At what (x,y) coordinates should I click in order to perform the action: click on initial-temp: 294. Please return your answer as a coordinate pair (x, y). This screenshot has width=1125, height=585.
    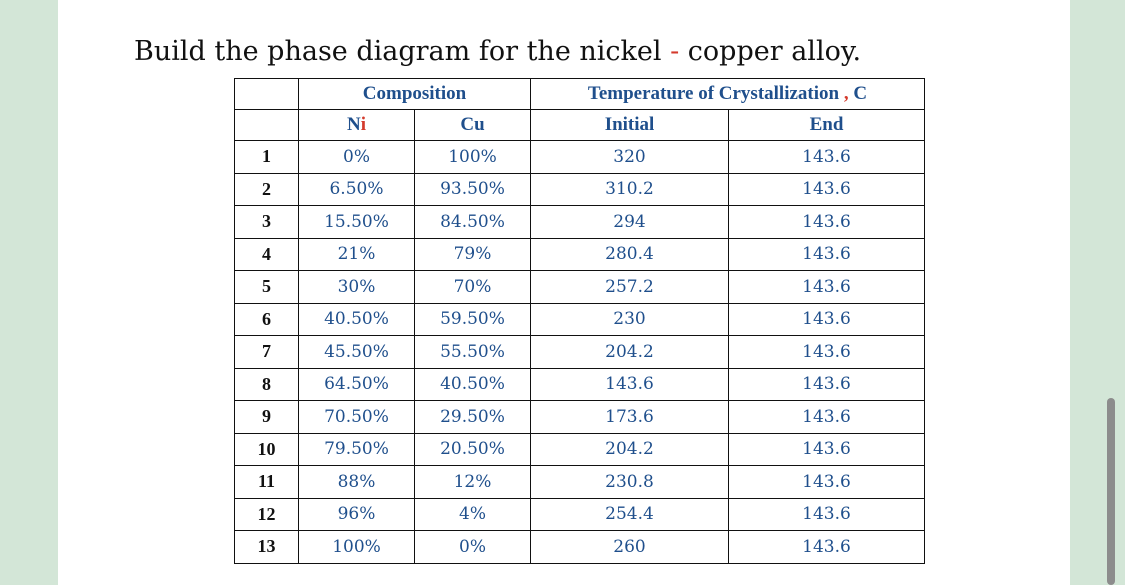
    Looking at the image, I should click on (629, 222).